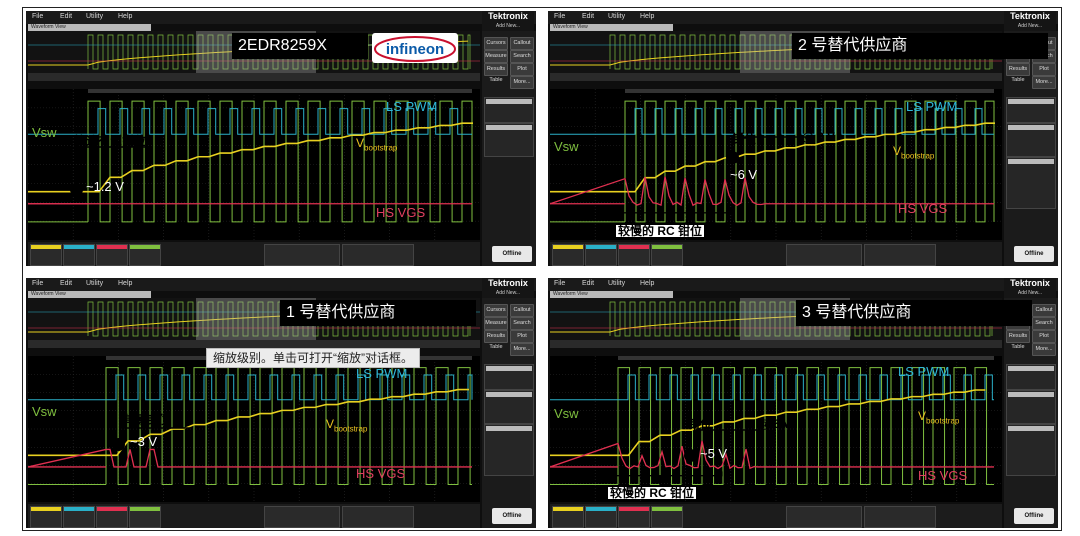 Image resolution: width=1080 pixels, height=536 pixels. Describe the element at coordinates (803, 284) in the screenshot. I see `menu-bar: File Edit Utility Help` at that location.